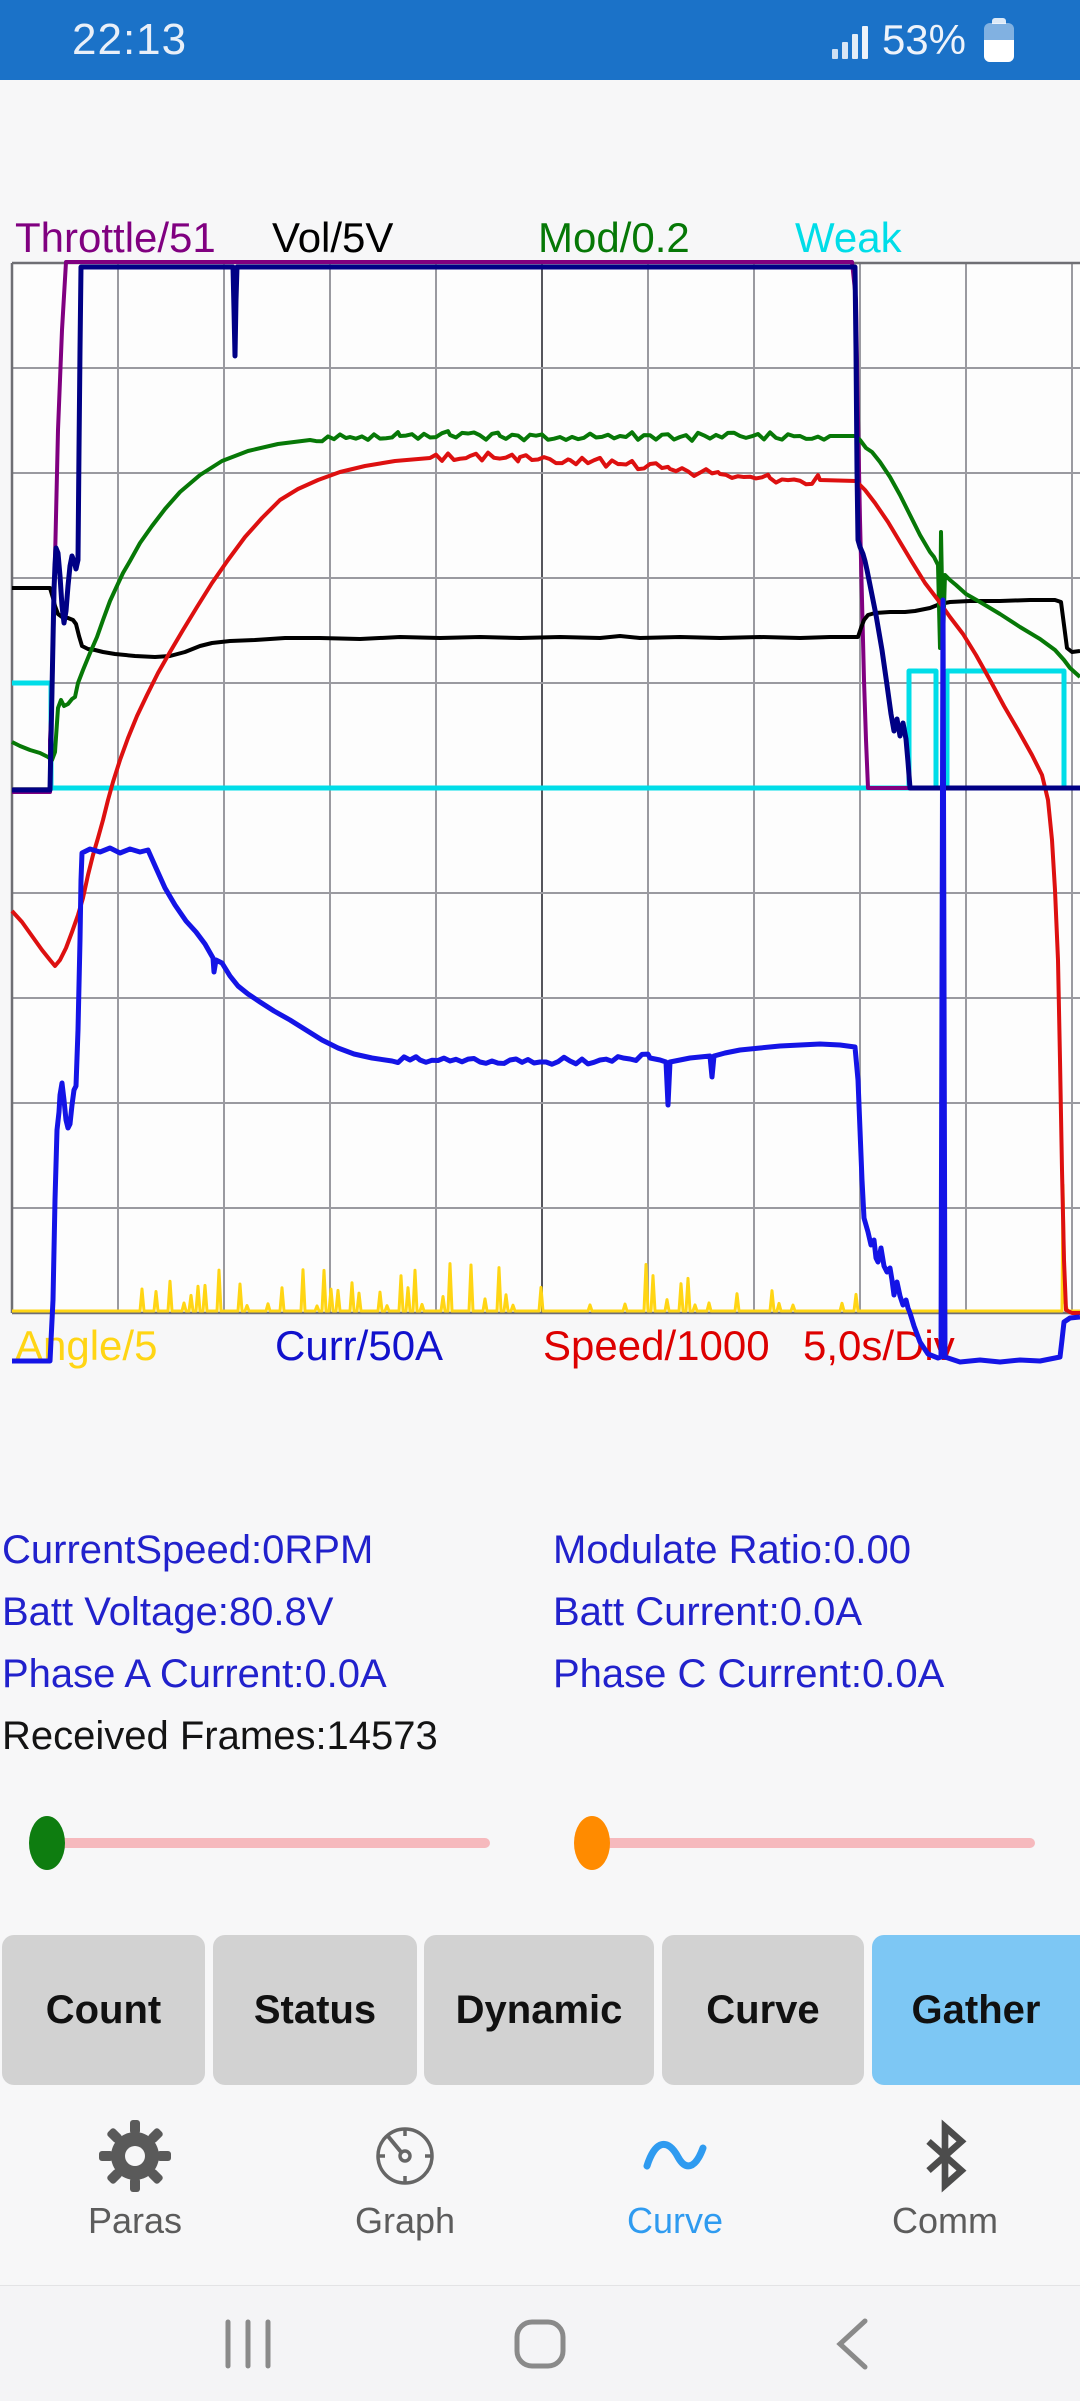  What do you see at coordinates (539, 2010) in the screenshot?
I see `tab-dynamic: Dynamic` at bounding box center [539, 2010].